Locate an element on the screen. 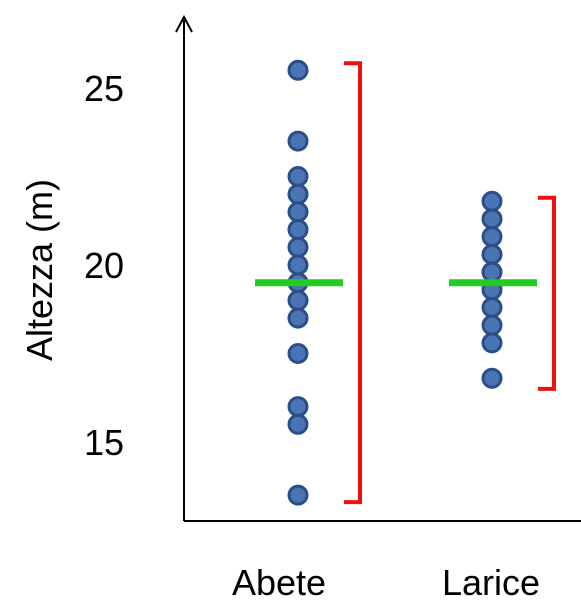  category-labels: Abete Larice is located at coordinates (386, 582).